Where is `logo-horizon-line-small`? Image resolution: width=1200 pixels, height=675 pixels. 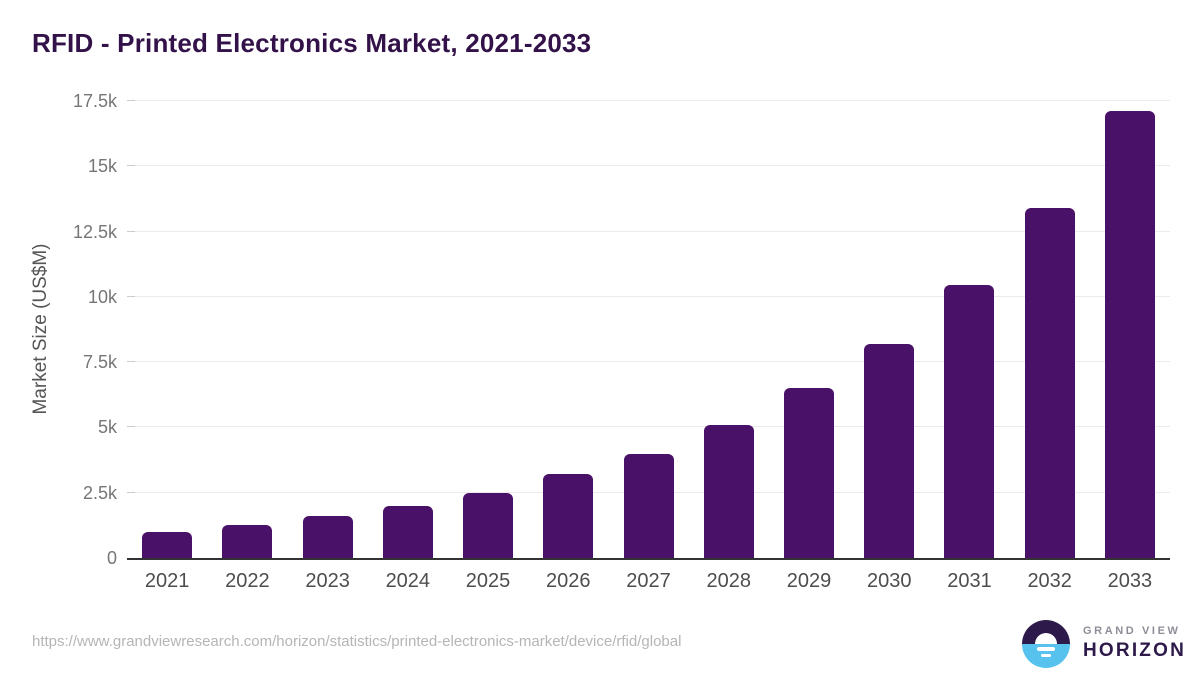 logo-horizon-line-small is located at coordinates (1046, 655).